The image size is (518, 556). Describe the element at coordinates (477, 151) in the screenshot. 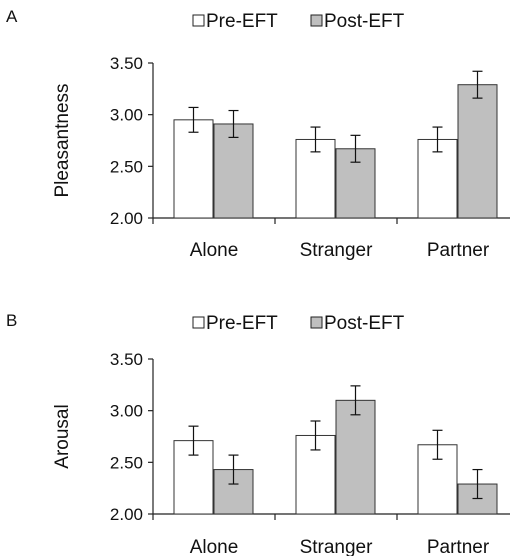

I see `bar-post-partner` at that location.